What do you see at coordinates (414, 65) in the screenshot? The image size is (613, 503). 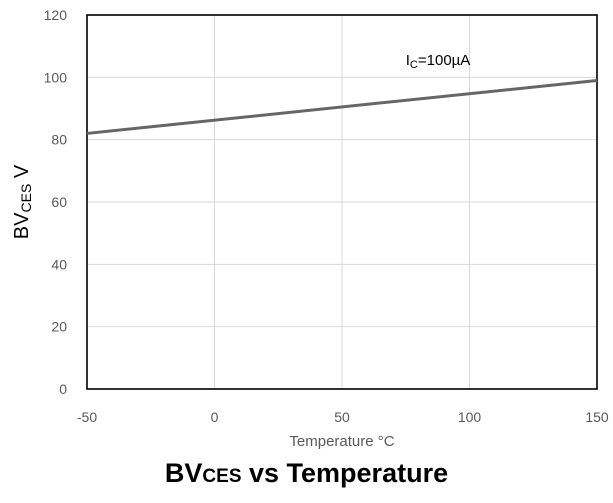 I see `annotation-subscript: C` at bounding box center [414, 65].